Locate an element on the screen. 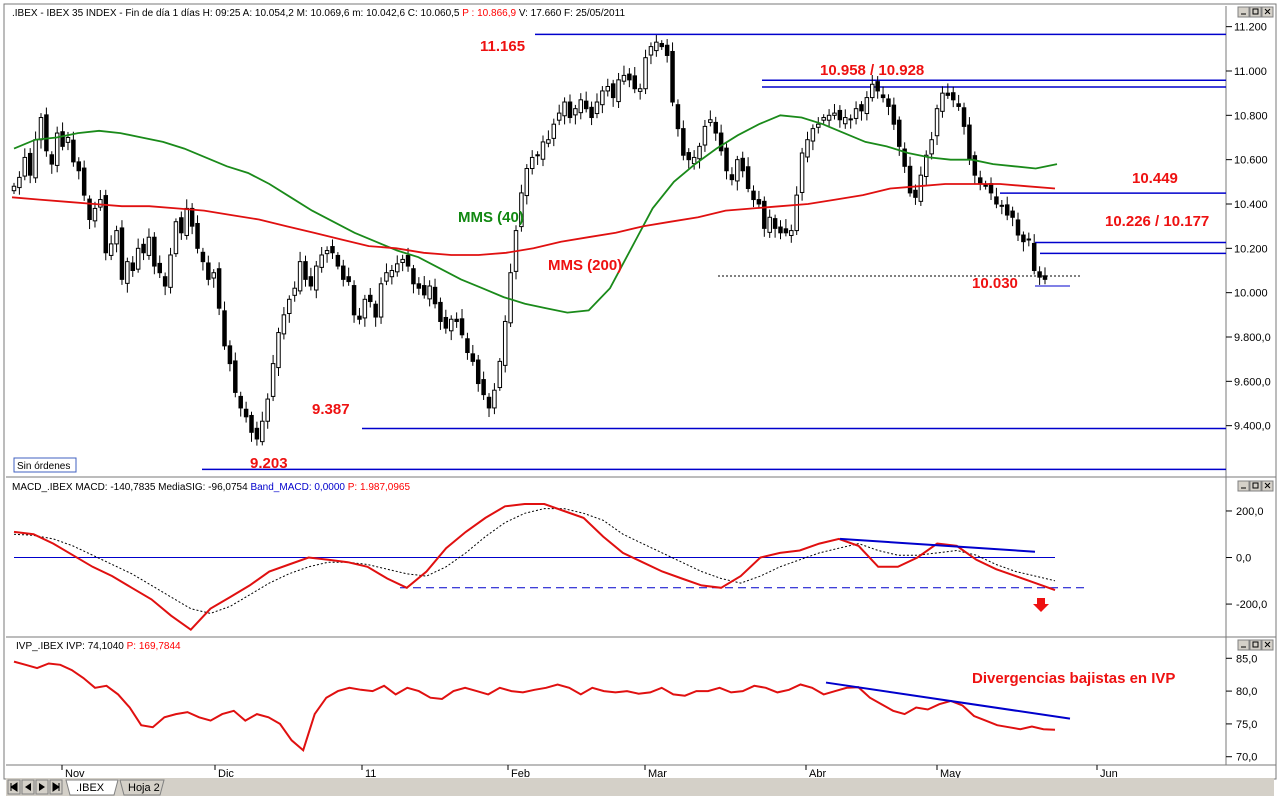 Image resolution: width=1280 pixels, height=800 pixels. tab-ibex is located at coordinates (92, 787).